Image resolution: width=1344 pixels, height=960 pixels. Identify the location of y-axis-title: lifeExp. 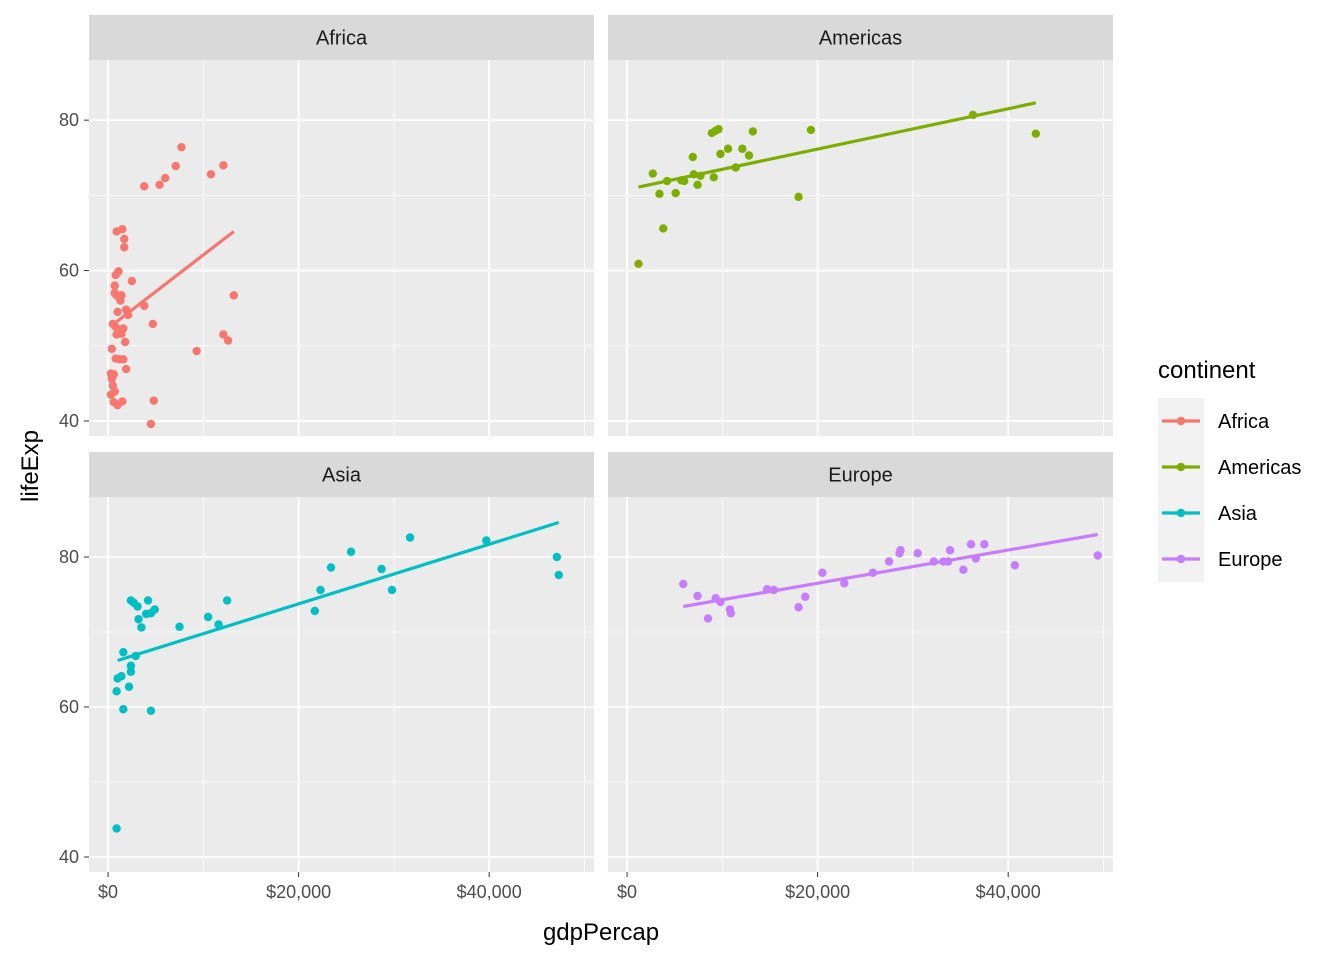
(30, 466).